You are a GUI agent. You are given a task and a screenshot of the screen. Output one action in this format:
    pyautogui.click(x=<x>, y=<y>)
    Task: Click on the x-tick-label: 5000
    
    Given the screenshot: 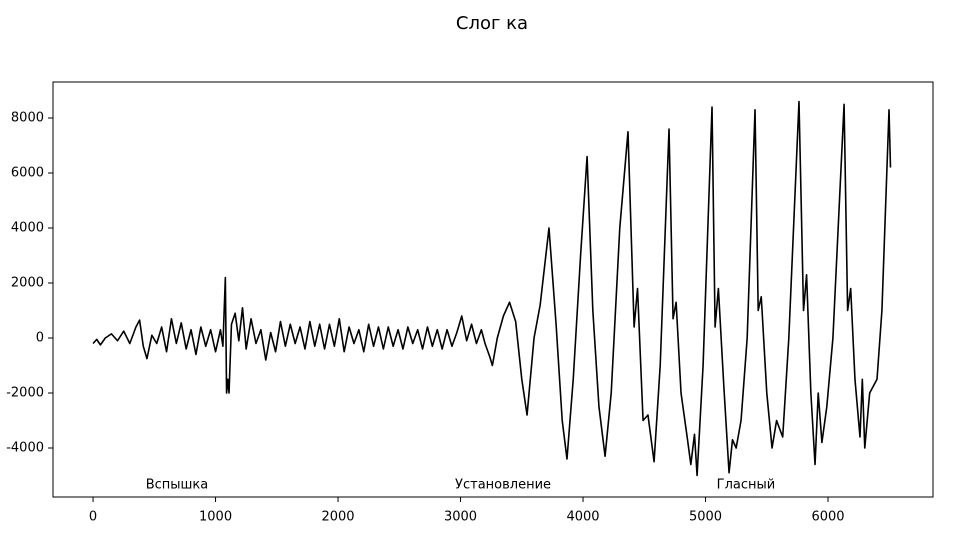 What is the action you would take?
    pyautogui.click(x=705, y=517)
    